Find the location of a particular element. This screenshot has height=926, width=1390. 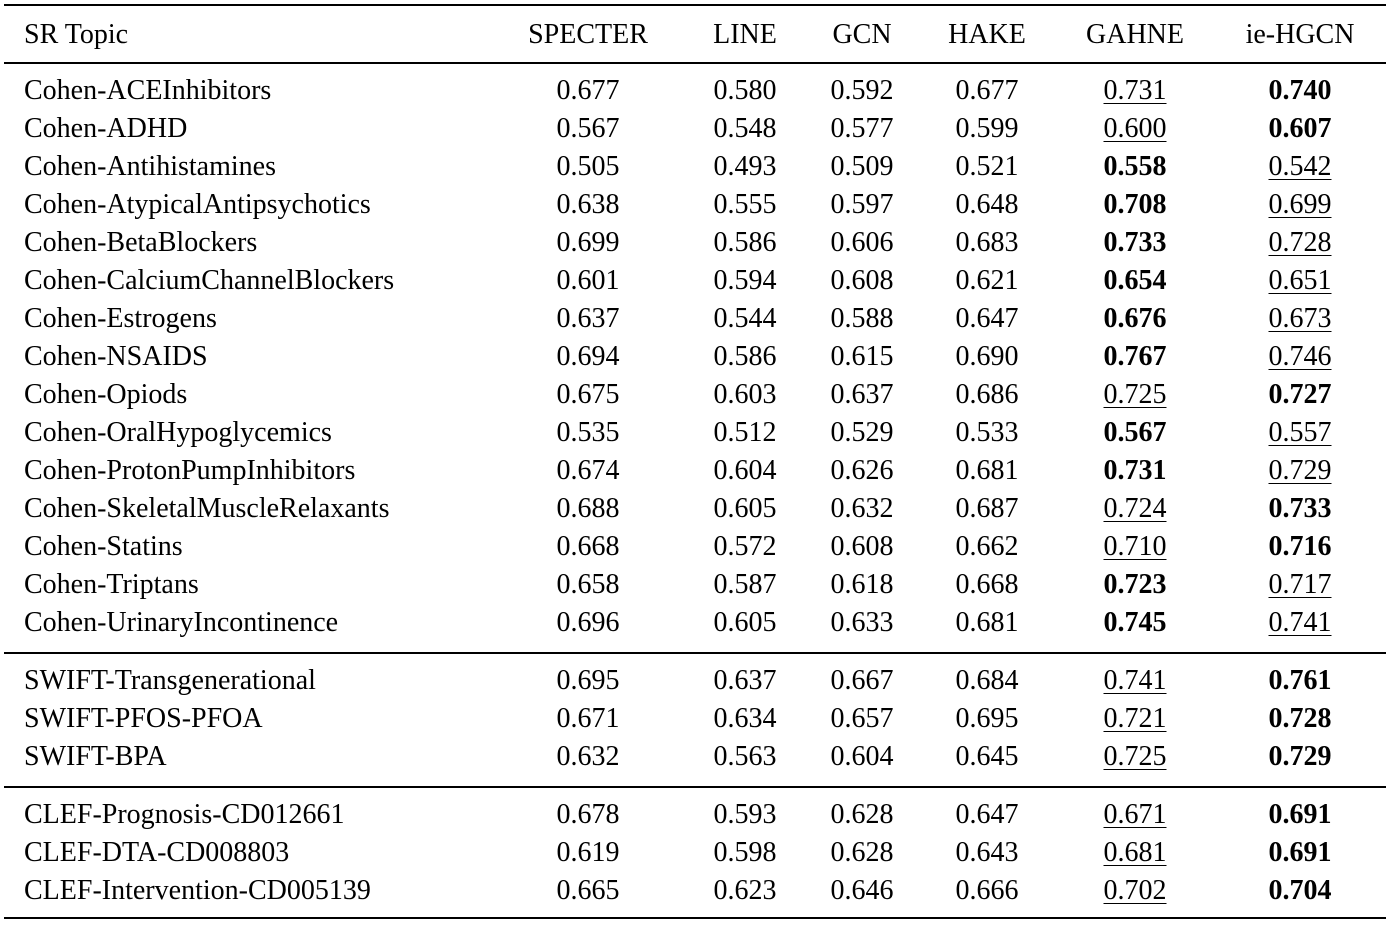

topic-cell: Cohen-Estrogens is located at coordinates (120, 318).